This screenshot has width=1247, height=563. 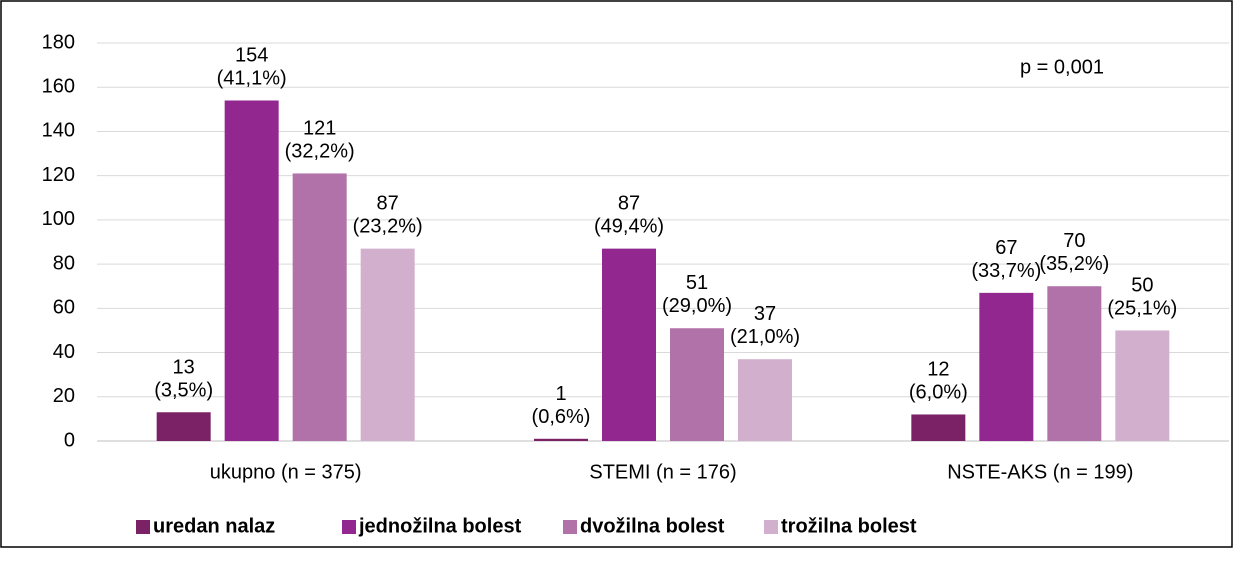 I want to click on annotation: p = 0,001, so click(x=1062, y=67).